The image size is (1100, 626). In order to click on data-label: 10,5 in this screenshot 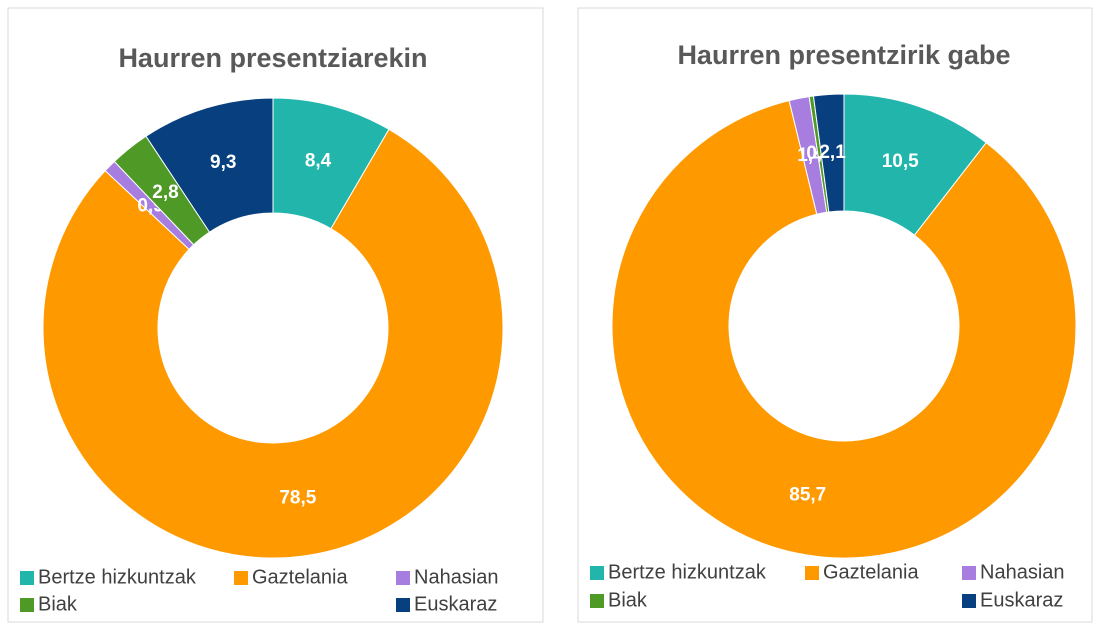, I will do `click(900, 161)`.